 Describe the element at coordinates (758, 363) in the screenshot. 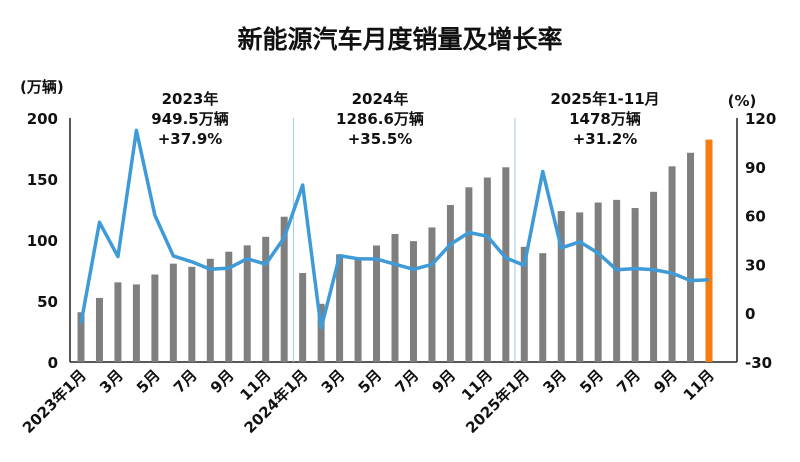

I see `right-tick-label: -30` at that location.